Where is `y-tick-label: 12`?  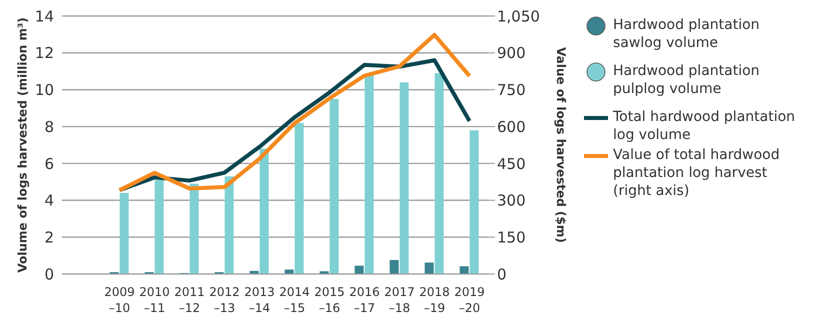
y-tick-label: 12 is located at coordinates (44, 53).